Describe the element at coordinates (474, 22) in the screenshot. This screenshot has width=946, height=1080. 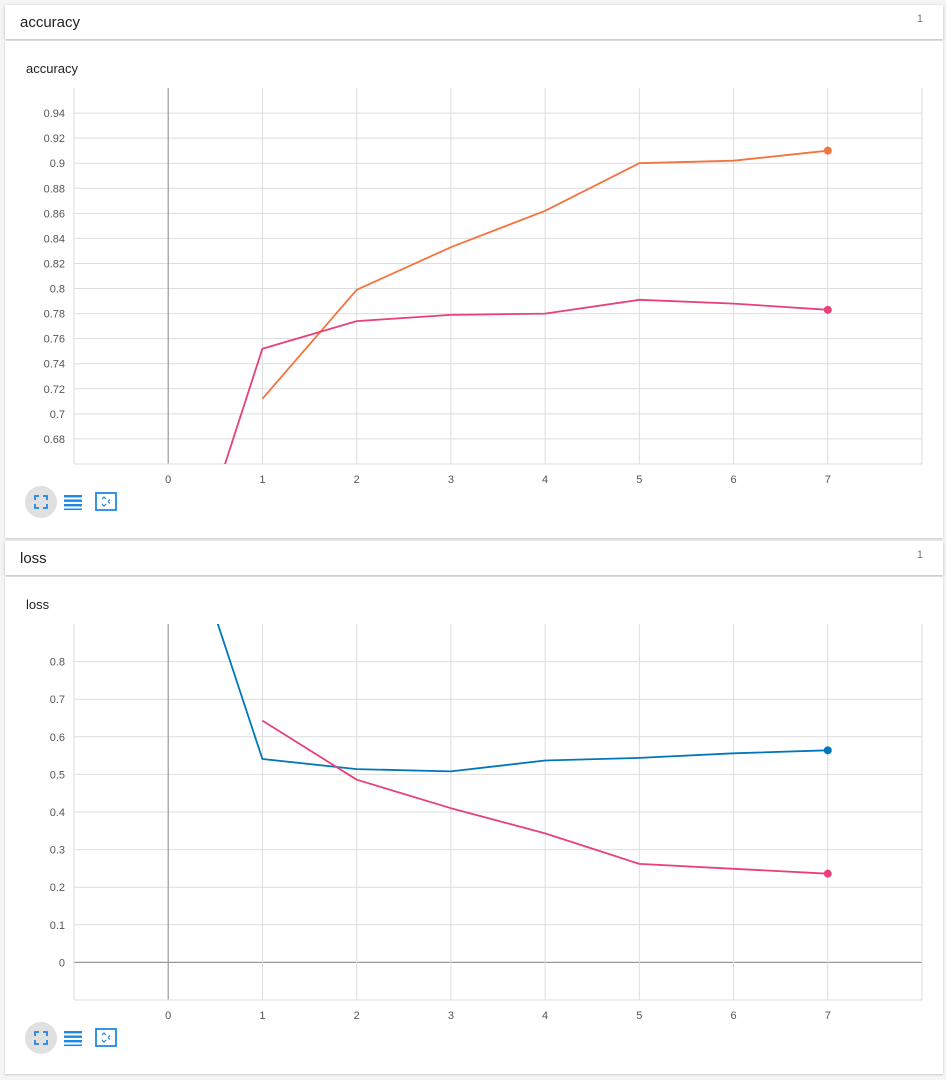
I see `accuracy-header: accuracy 1` at that location.